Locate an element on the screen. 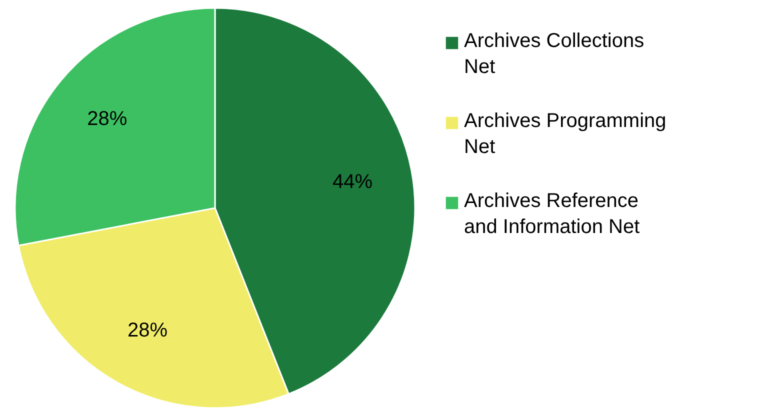 This screenshot has height=416, width=779. legend-label: Archives Collections Net is located at coordinates (554, 54).